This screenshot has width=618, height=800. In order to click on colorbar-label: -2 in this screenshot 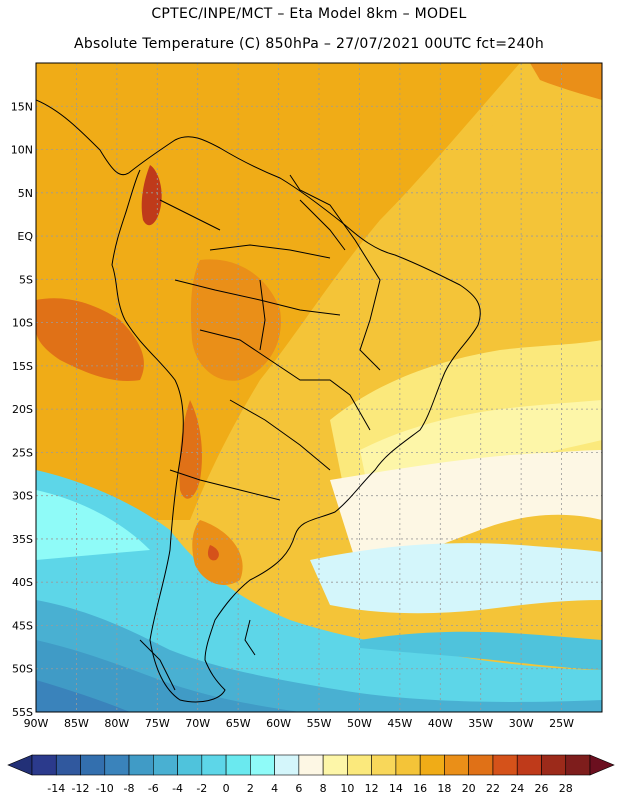, I will do `click(201, 788)`.